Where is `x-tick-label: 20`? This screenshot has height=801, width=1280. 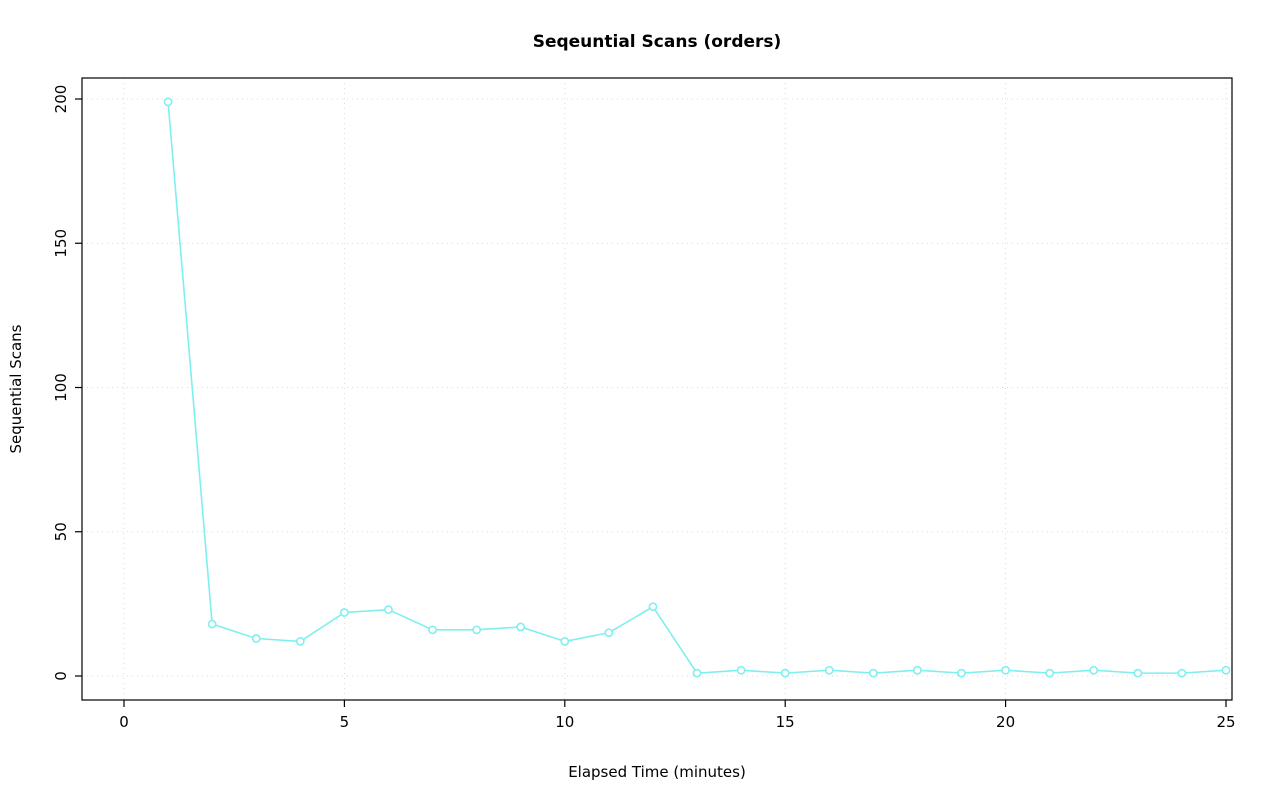
x-tick-label: 20 is located at coordinates (1005, 722).